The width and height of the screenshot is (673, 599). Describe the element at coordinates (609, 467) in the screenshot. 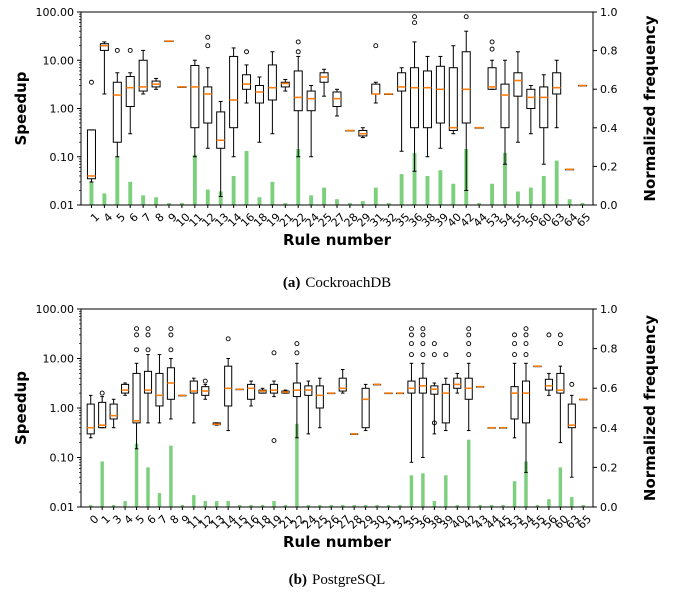

I see `y2-tick-label: 0.2` at that location.